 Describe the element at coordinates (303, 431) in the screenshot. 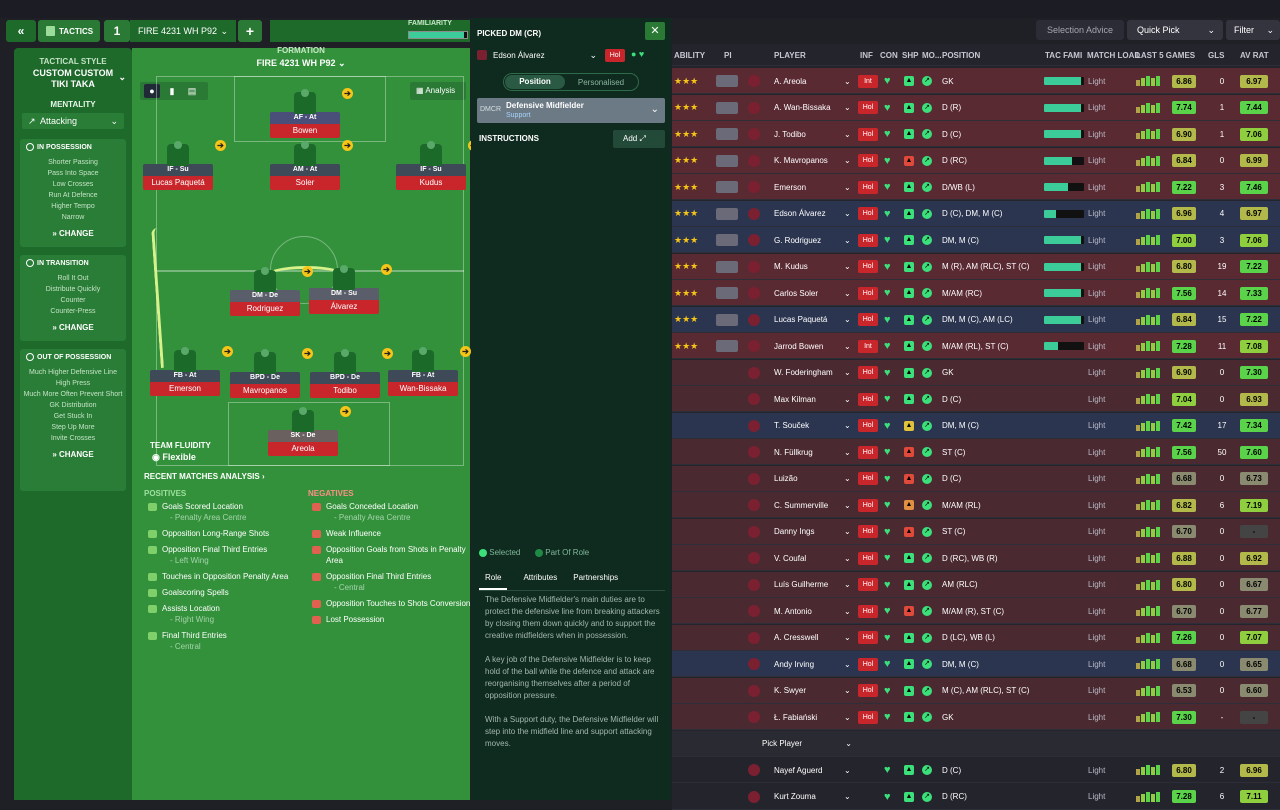

I see `pitch-player: SK - De Areola` at that location.